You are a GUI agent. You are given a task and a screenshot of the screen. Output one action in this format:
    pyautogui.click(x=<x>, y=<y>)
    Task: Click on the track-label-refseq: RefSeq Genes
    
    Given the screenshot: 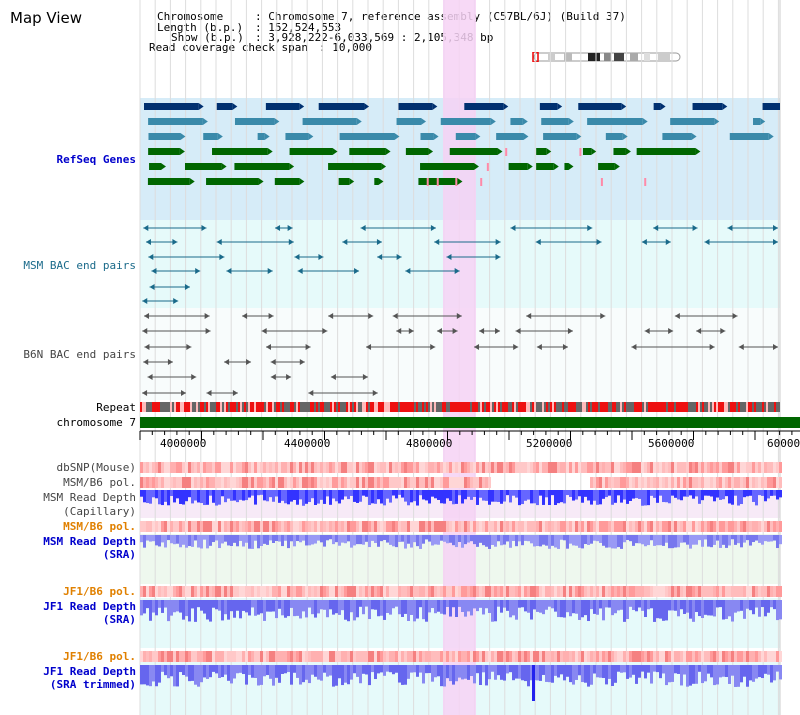 What is the action you would take?
    pyautogui.click(x=96, y=159)
    